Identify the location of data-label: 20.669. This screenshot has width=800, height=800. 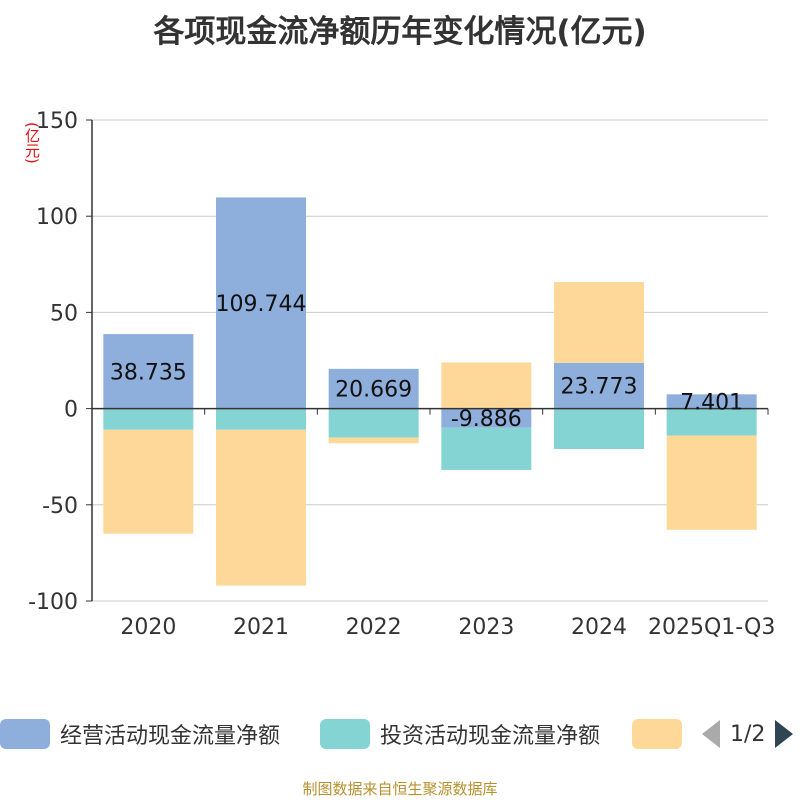
(373, 390).